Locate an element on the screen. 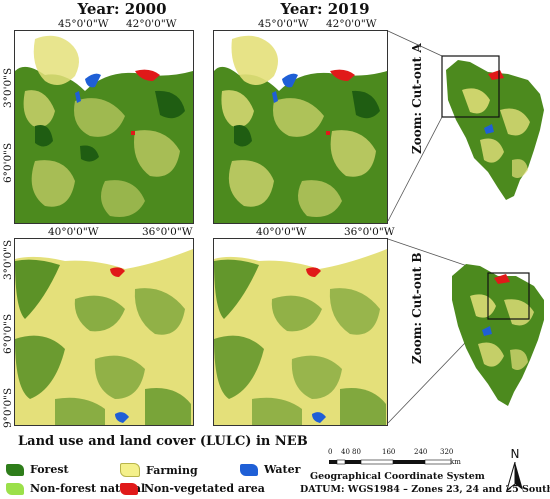 The width and height of the screenshot is (550, 499). legend-swatch-water is located at coordinates (249, 469).